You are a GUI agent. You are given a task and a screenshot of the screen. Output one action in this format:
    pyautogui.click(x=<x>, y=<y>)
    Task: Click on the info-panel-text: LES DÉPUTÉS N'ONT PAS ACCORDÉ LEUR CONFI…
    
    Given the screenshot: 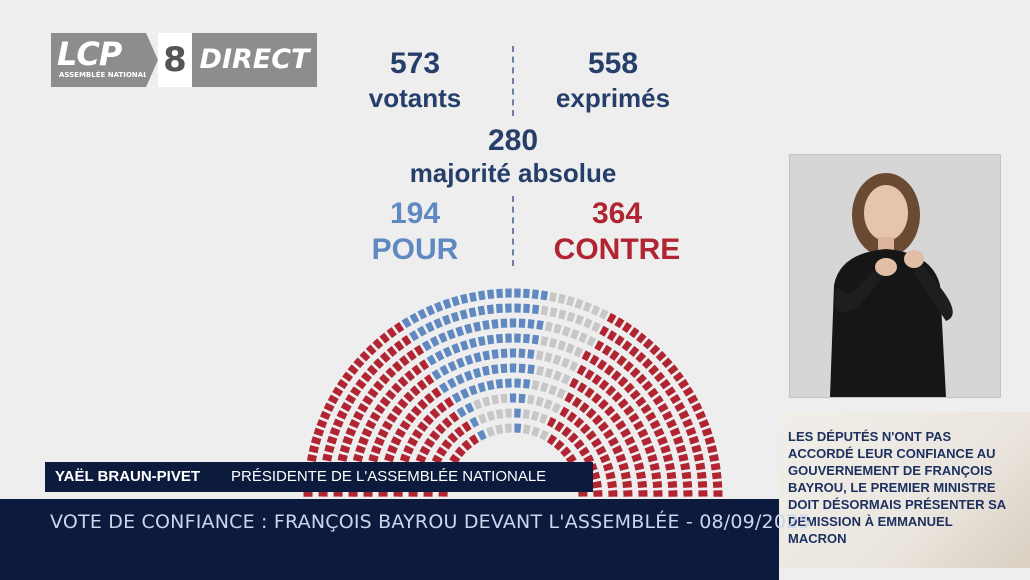 What is the action you would take?
    pyautogui.click(x=897, y=487)
    